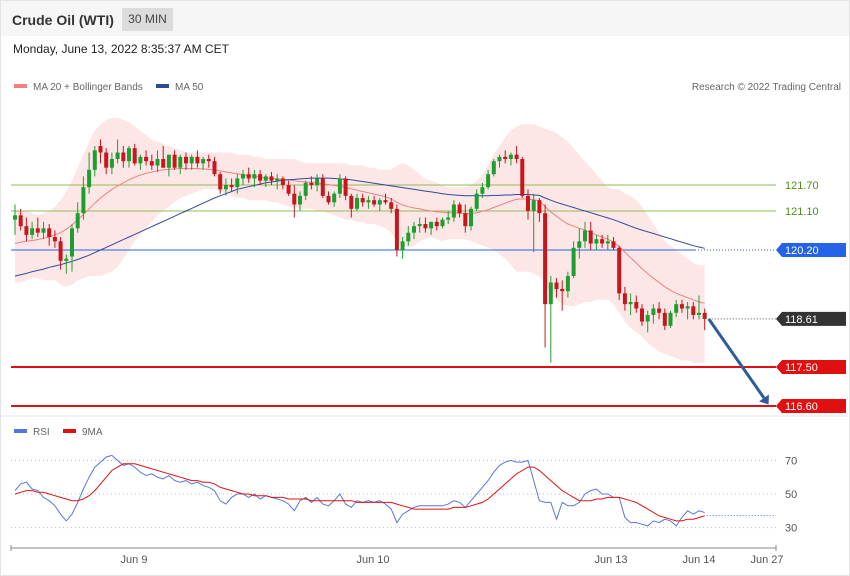 Image resolution: width=850 pixels, height=576 pixels. What do you see at coordinates (791, 529) in the screenshot?
I see `rsi-level-label: 30` at bounding box center [791, 529].